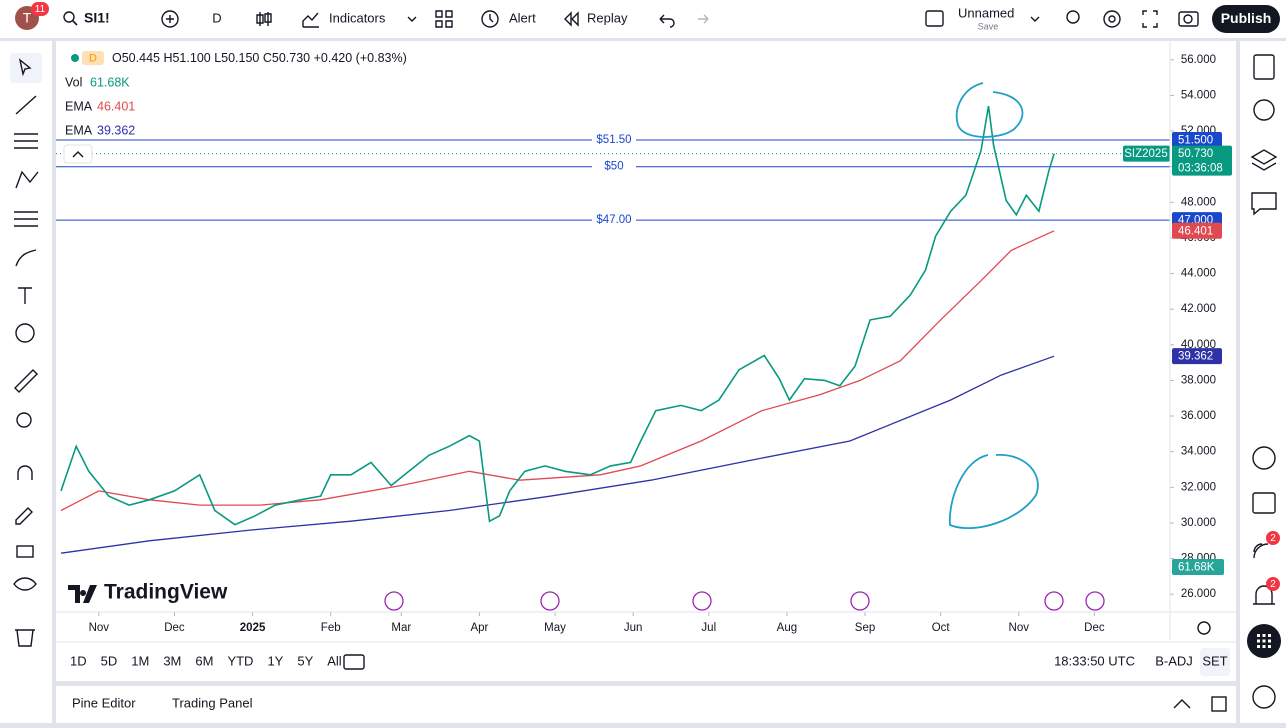 Image resolution: width=1286 pixels, height=728 pixels. What do you see at coordinates (571, 19) in the screenshot?
I see `replay-icon` at bounding box center [571, 19].